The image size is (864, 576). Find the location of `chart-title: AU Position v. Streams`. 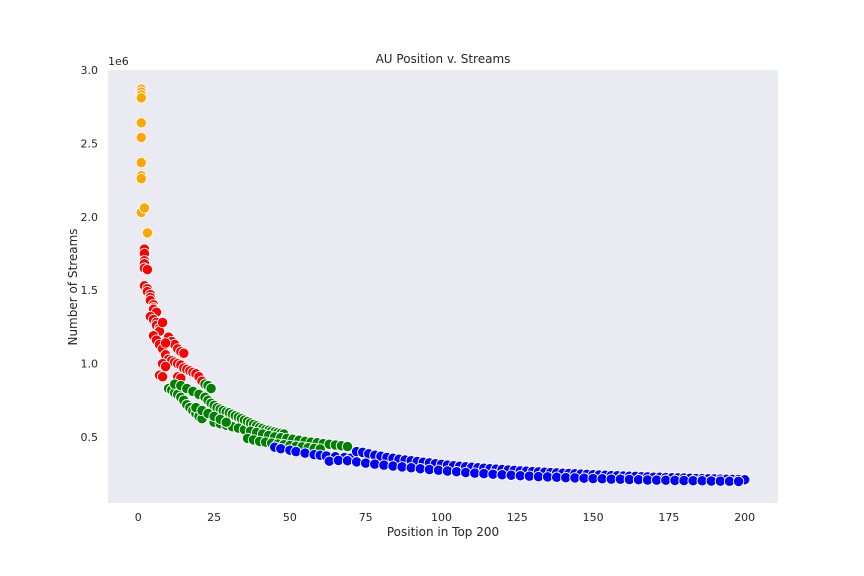

chart-title: AU Position v. Streams is located at coordinates (443, 59).